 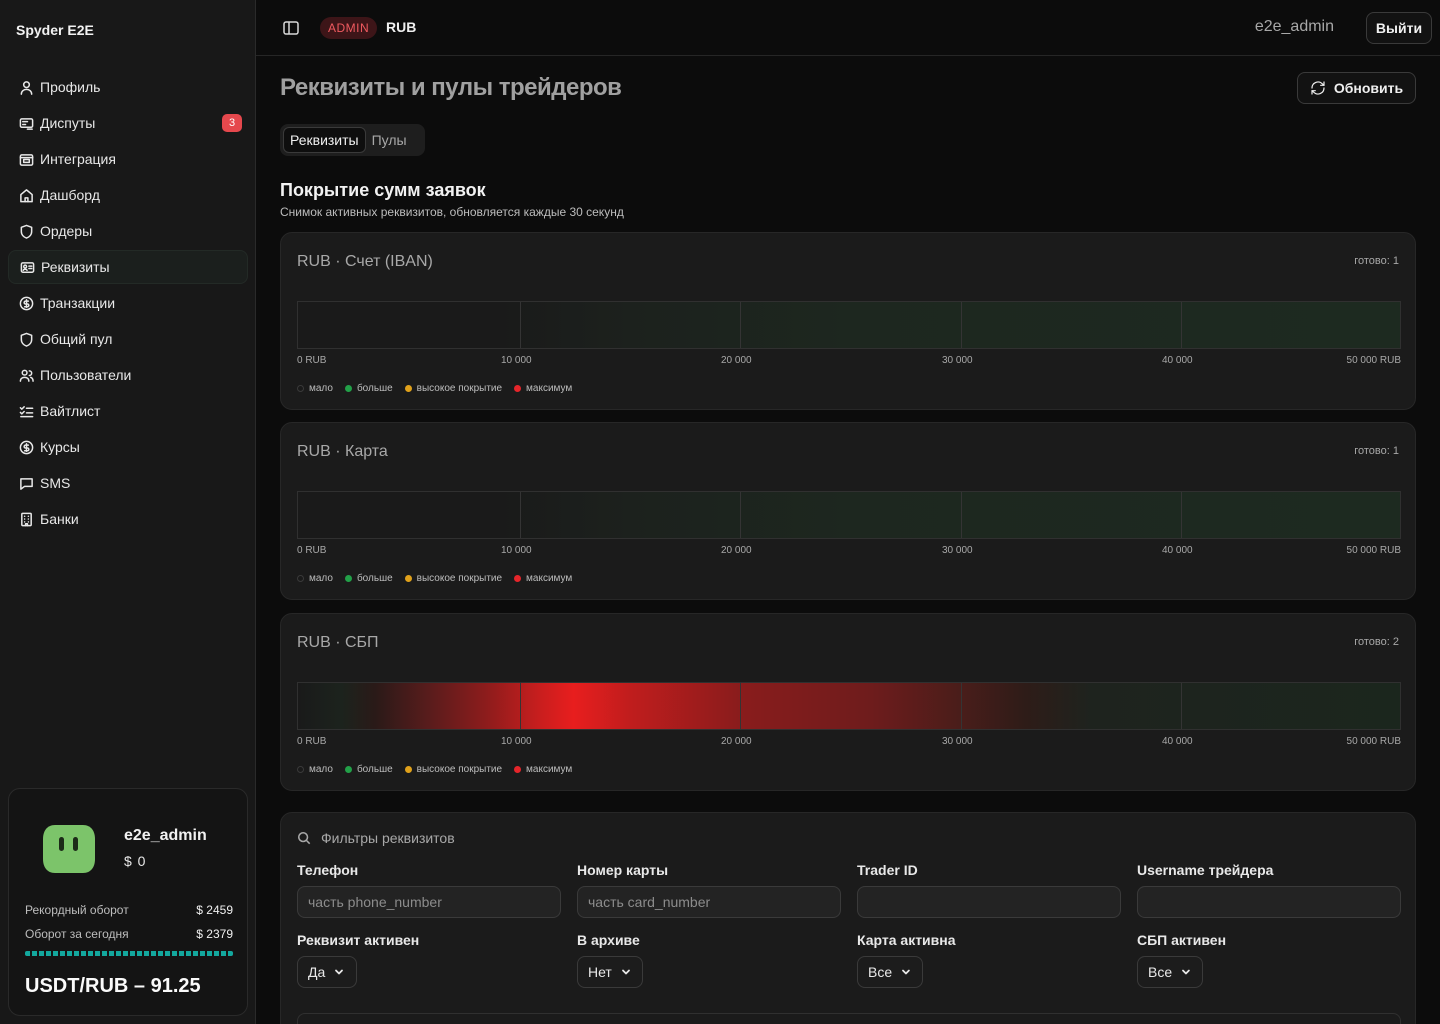 What do you see at coordinates (129, 934) in the screenshot?
I see `today-turnover: Оборот за сегодня $ 2379` at bounding box center [129, 934].